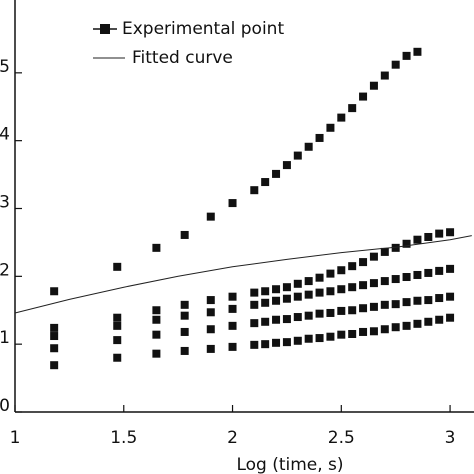 The width and height of the screenshot is (474, 474). Describe the element at coordinates (15, 438) in the screenshot. I see `x-tick-label: 1` at that location.